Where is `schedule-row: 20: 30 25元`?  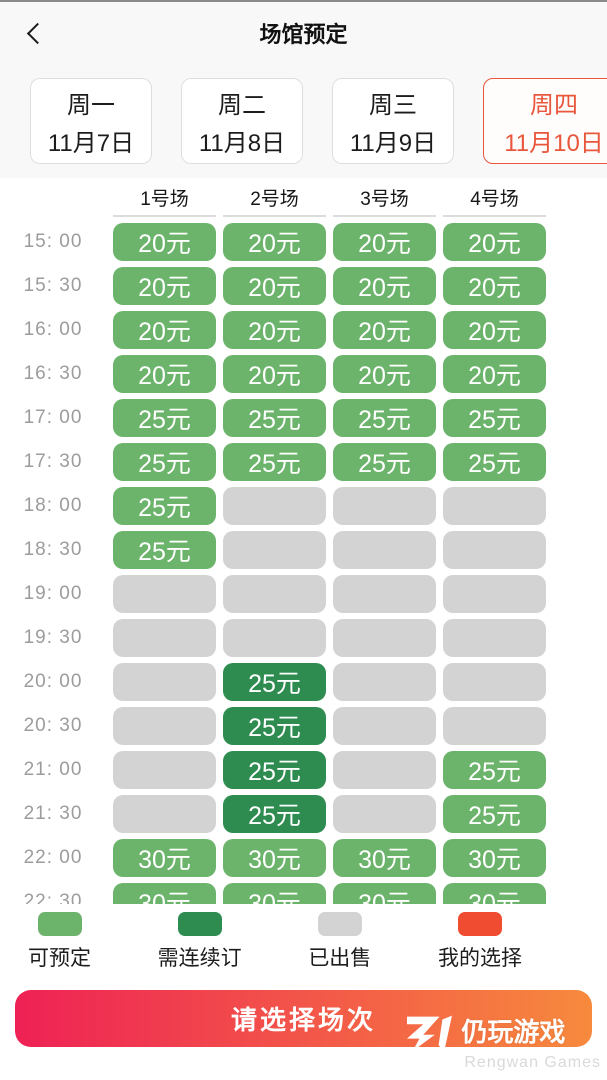
schedule-row: 20: 30 25元 is located at coordinates (303, 726).